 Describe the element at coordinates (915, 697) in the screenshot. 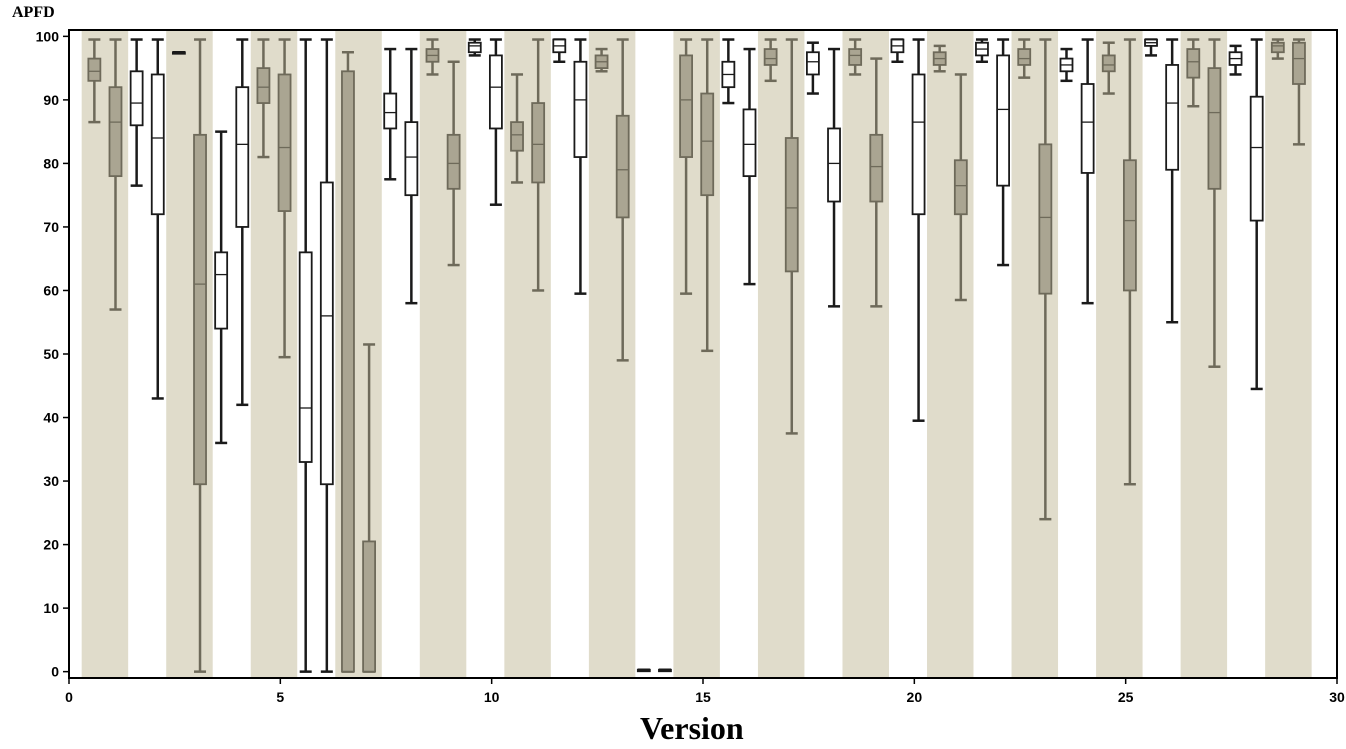

I see `x-tick-label: 20` at that location.